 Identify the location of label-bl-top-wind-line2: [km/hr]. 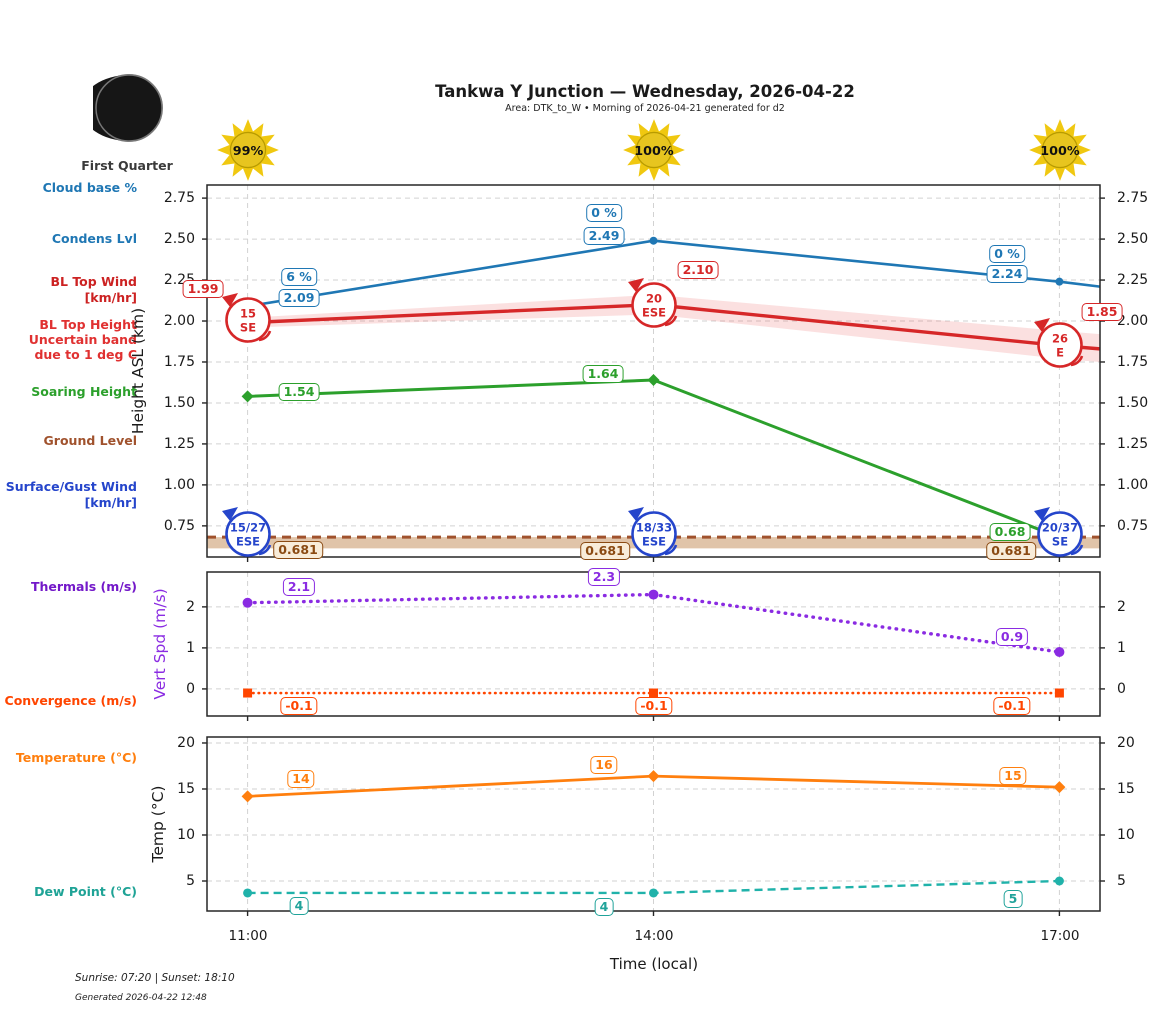
(110, 297).